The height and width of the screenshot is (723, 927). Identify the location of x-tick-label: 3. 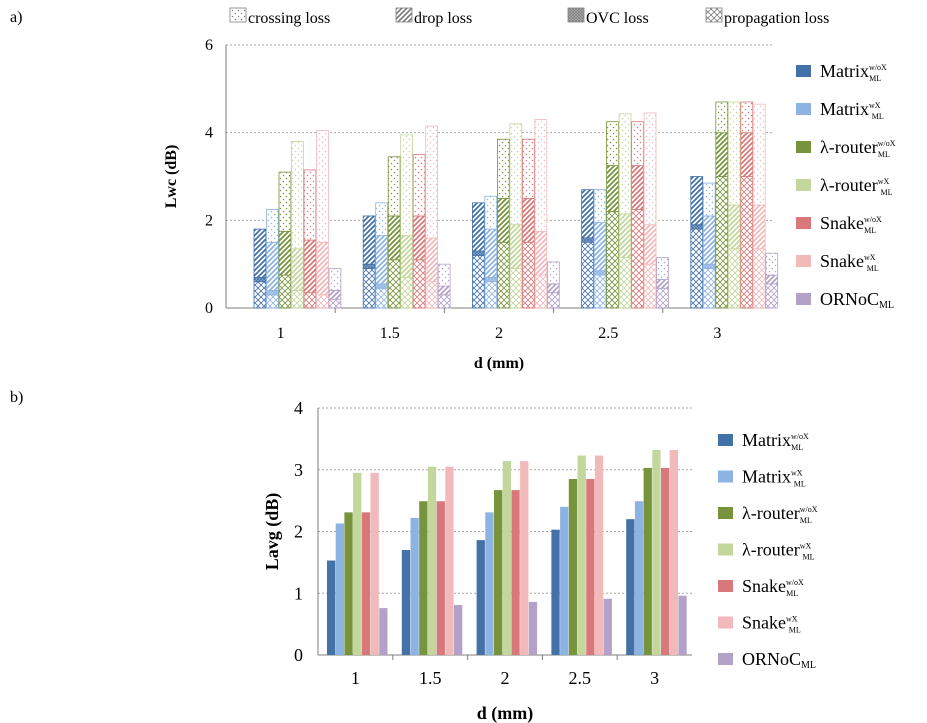
(654, 678).